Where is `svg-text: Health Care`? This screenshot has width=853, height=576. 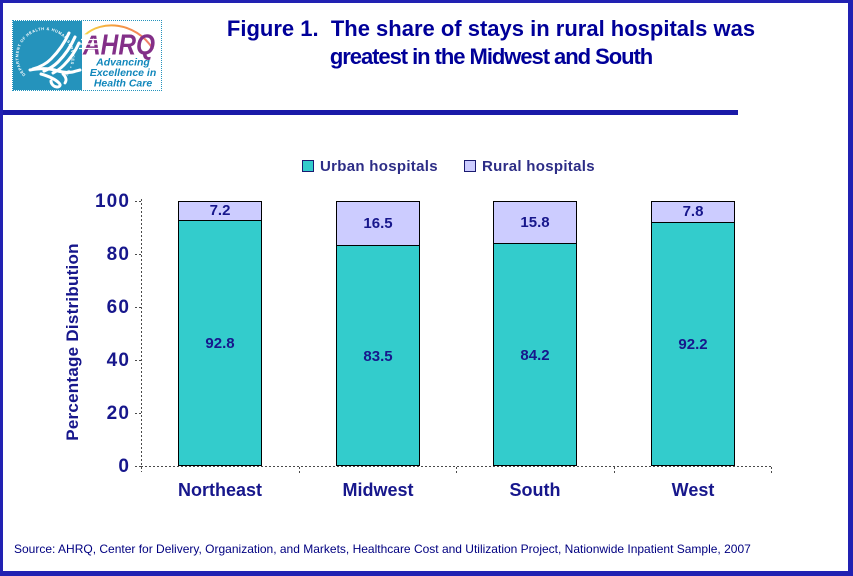 svg-text: Health Care is located at coordinates (123, 84).